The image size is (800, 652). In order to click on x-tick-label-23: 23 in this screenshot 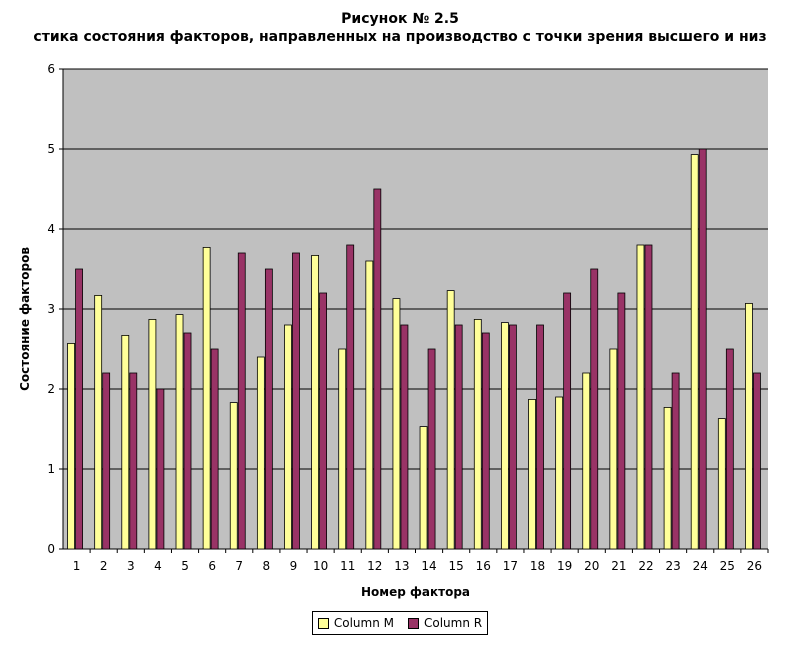, I will do `click(672, 566)`.